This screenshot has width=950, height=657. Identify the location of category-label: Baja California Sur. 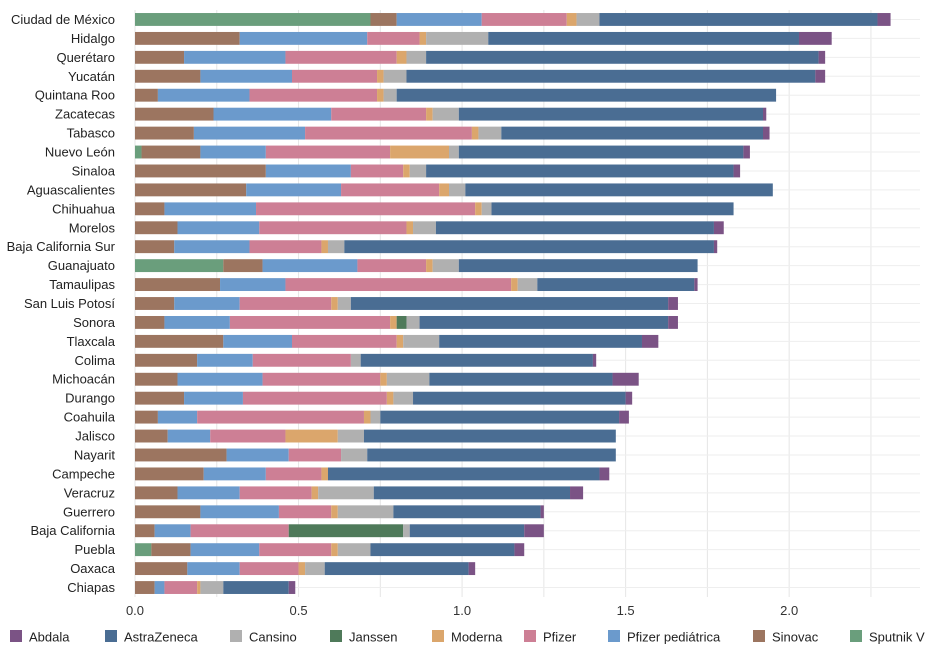
(61, 246).